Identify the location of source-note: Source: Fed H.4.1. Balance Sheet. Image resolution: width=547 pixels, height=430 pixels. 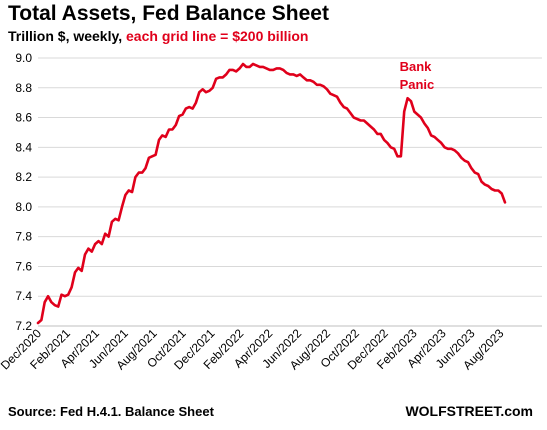
(111, 411).